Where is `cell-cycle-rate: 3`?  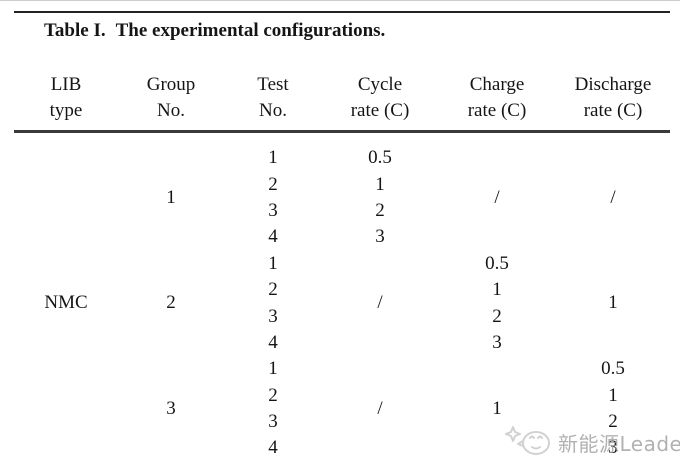 cell-cycle-rate: 3 is located at coordinates (380, 237).